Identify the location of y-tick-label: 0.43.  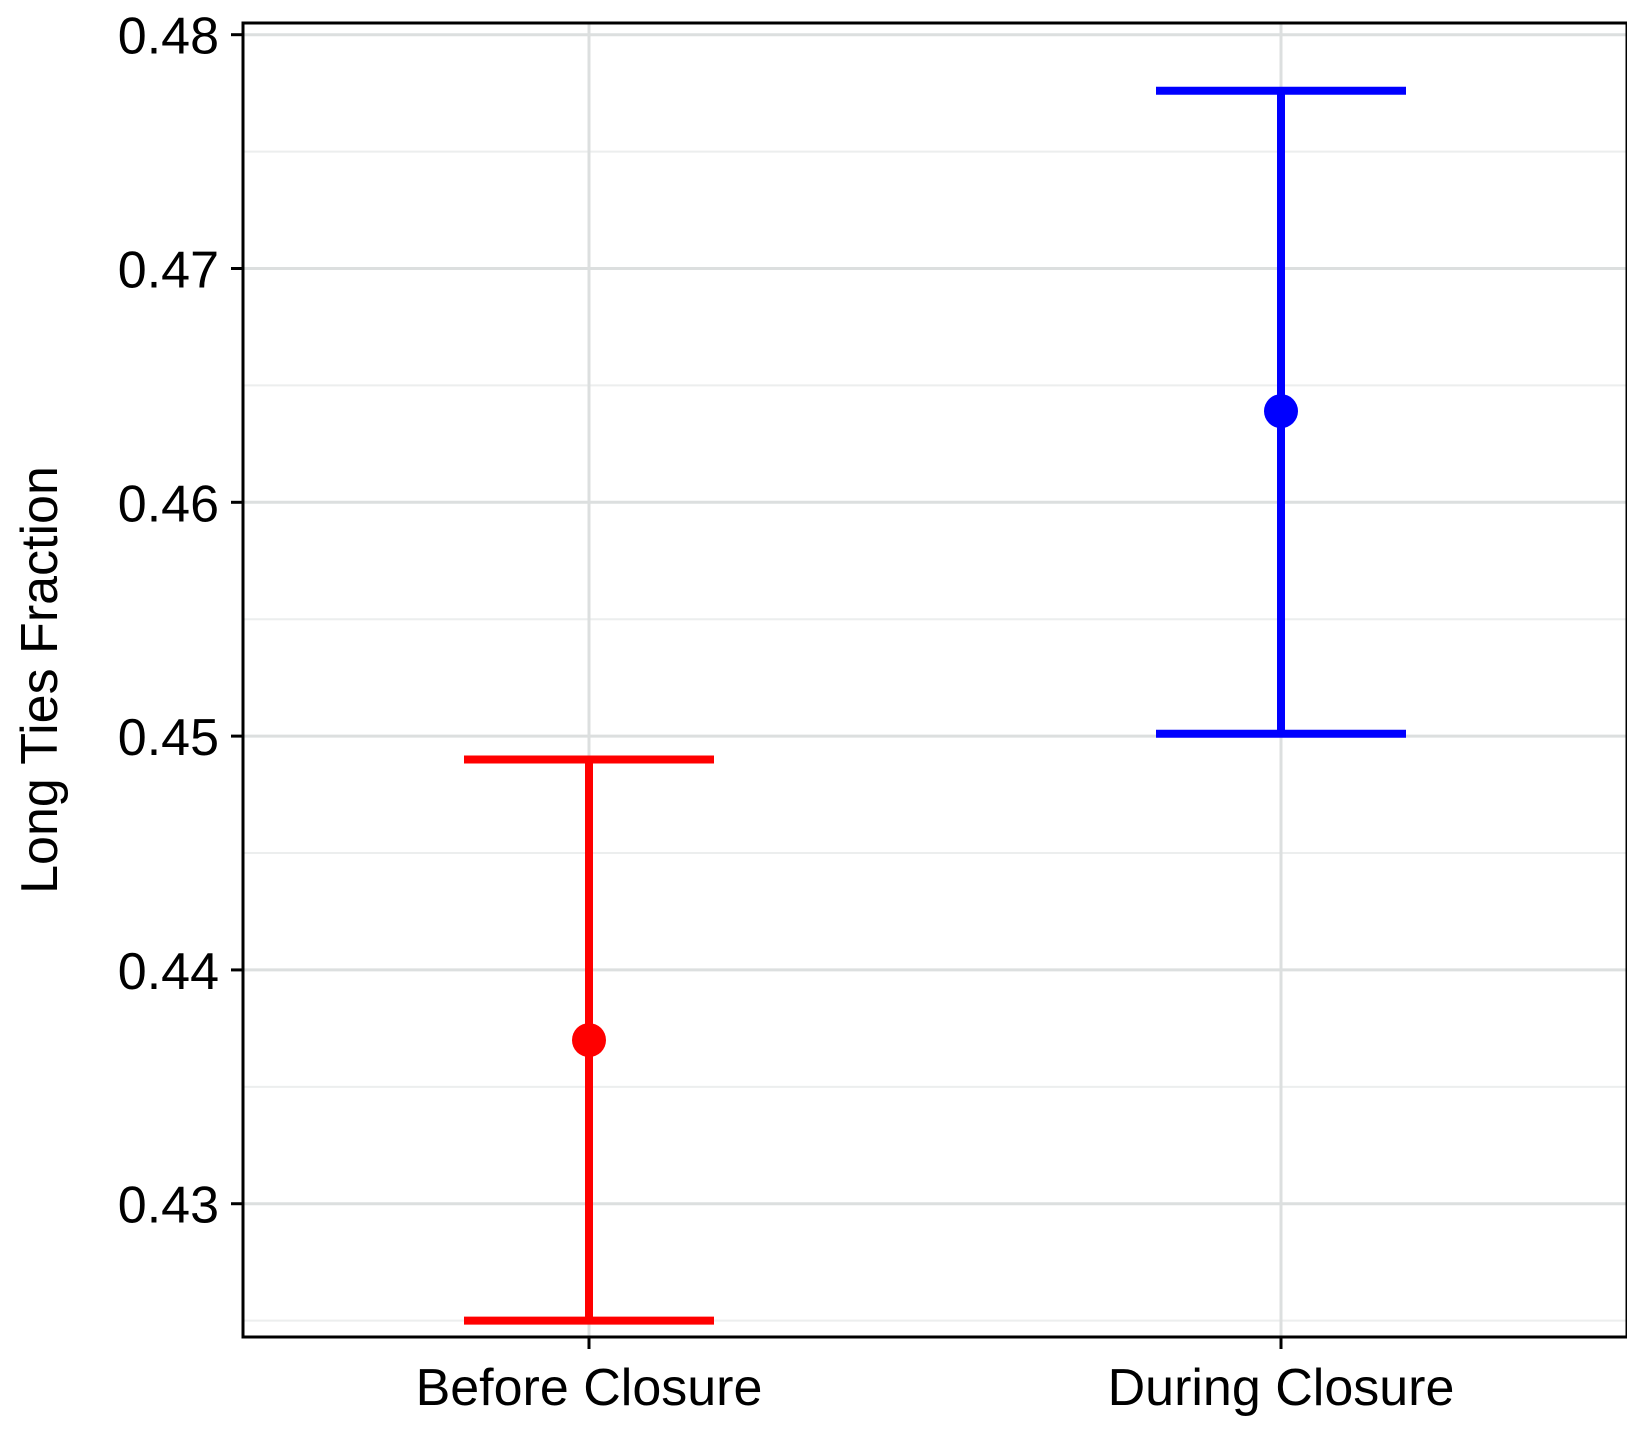
(168, 1206).